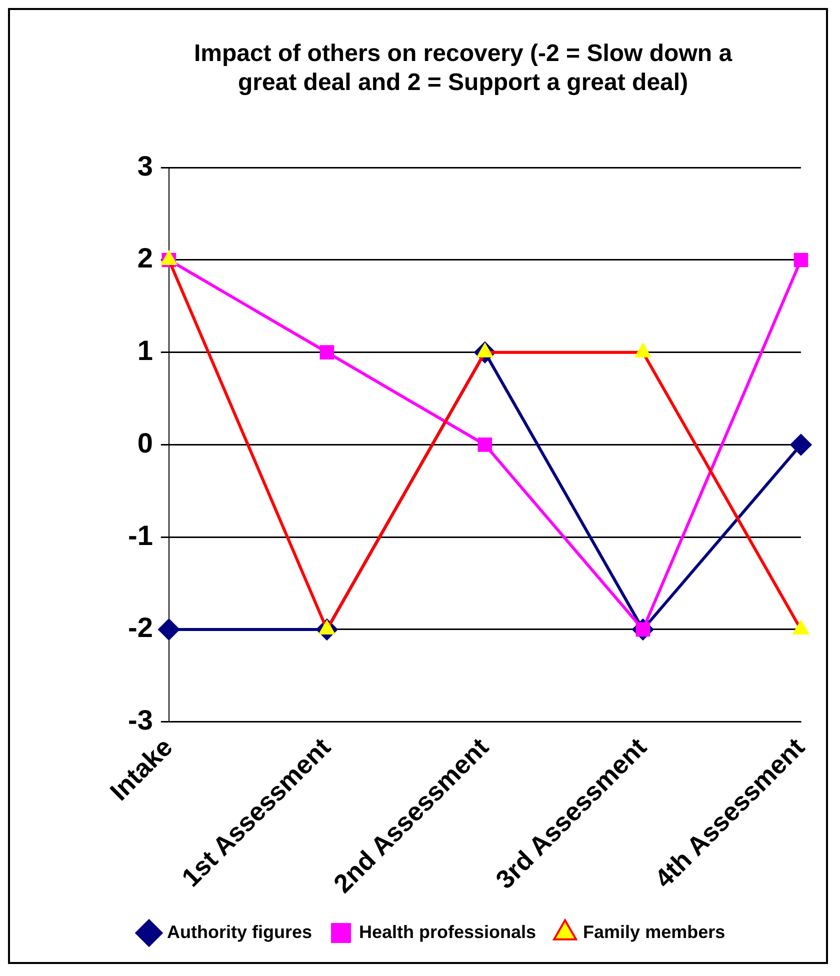 The width and height of the screenshot is (840, 976). I want to click on y-tick-label: -1, so click(140, 535).